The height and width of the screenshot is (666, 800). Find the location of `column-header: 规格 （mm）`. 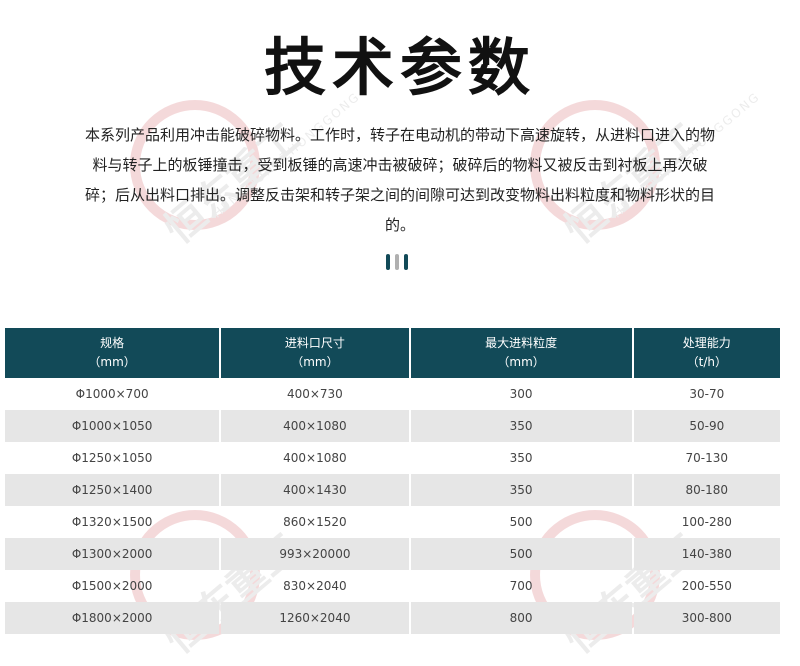

column-header: 规格 （mm） is located at coordinates (112, 353).